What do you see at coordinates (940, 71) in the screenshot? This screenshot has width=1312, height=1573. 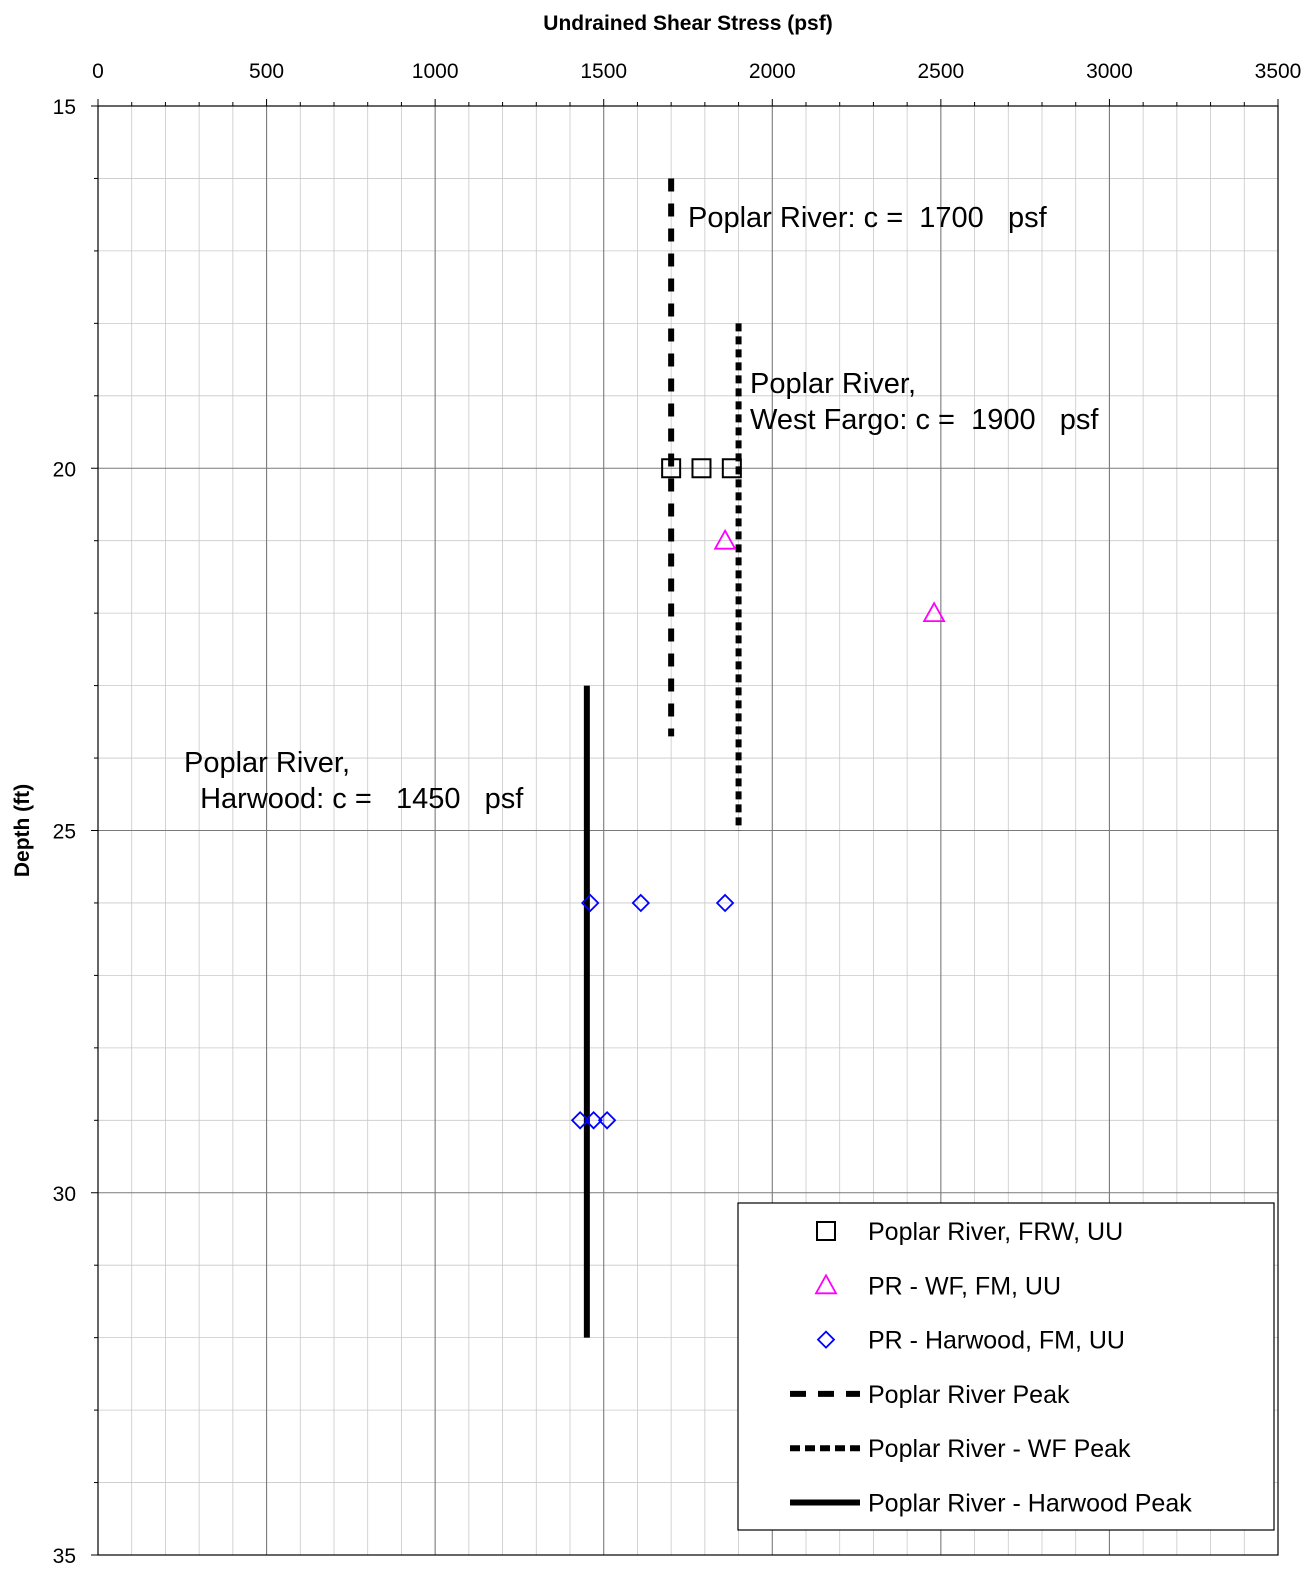 I see `x-tick-label: 2500` at bounding box center [940, 71].